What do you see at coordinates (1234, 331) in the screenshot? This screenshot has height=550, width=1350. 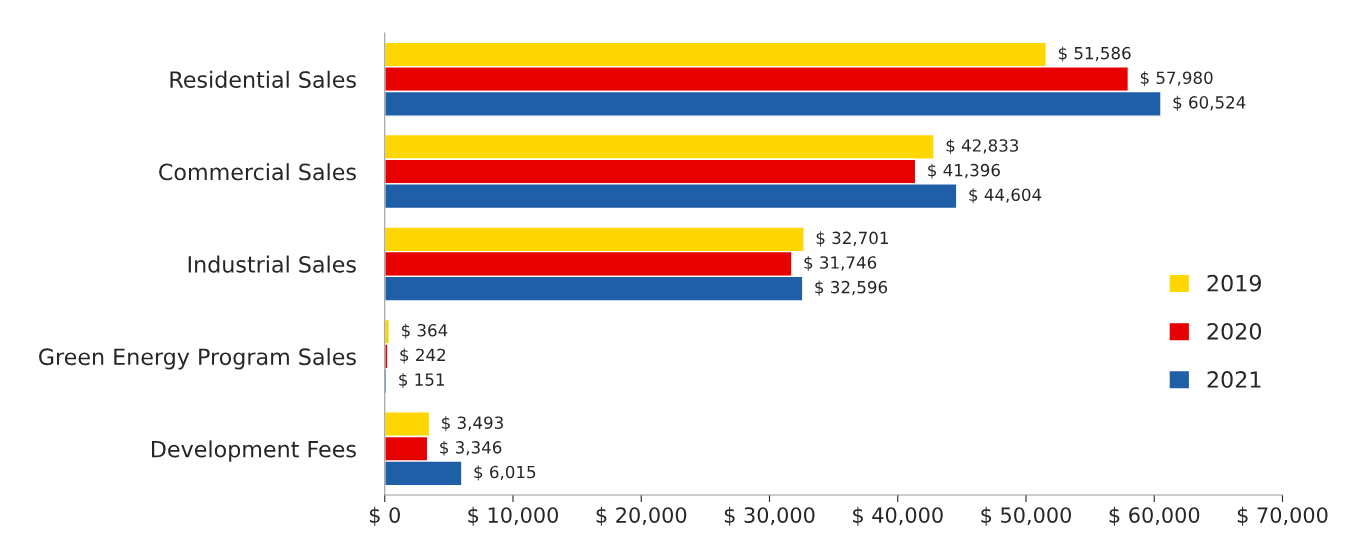 I see `legend-label: 2020` at bounding box center [1234, 331].